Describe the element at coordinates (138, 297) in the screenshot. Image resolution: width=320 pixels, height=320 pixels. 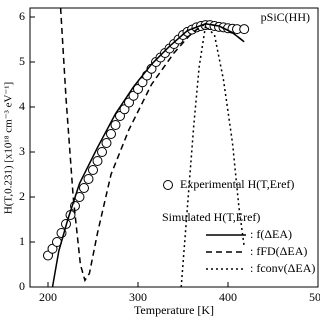
I see `x-tick-label: 300` at that location.